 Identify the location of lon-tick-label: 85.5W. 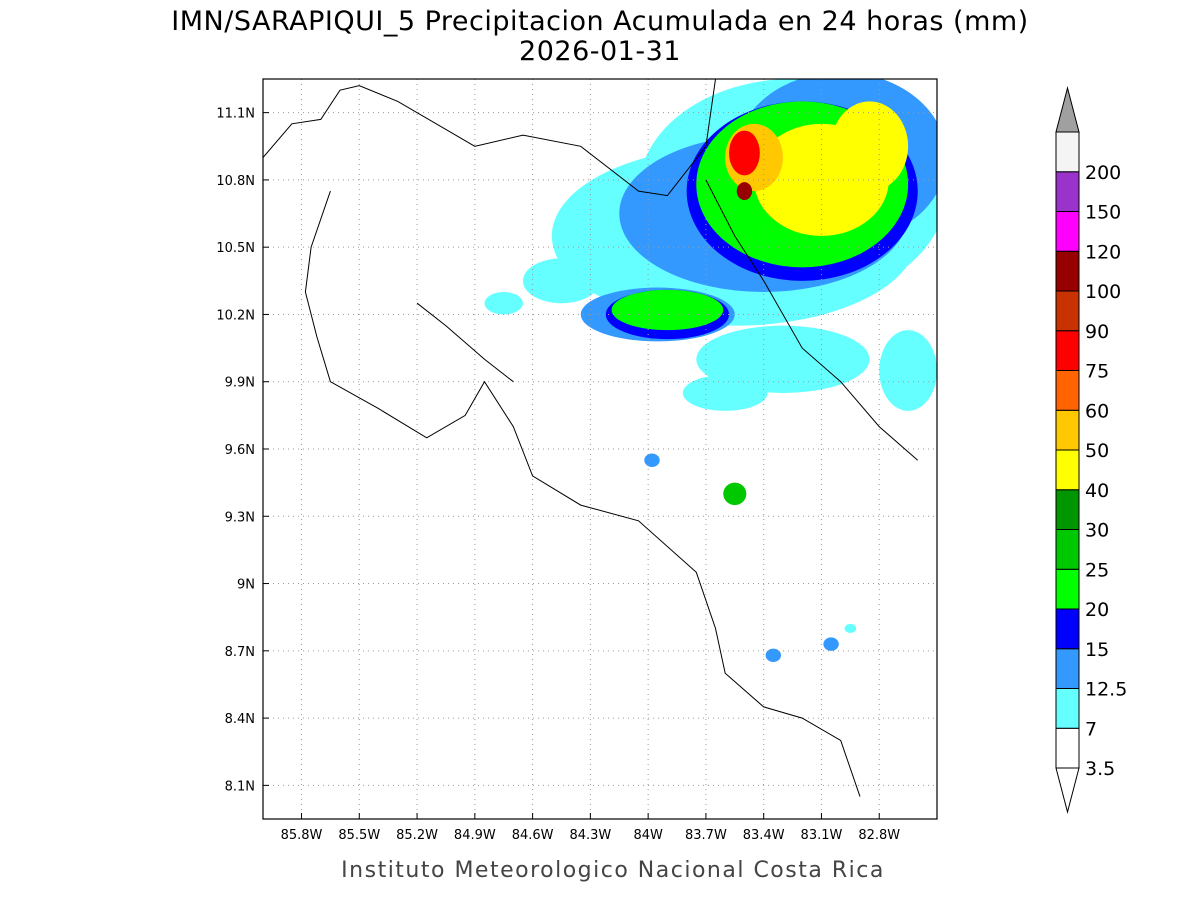
(359, 835).